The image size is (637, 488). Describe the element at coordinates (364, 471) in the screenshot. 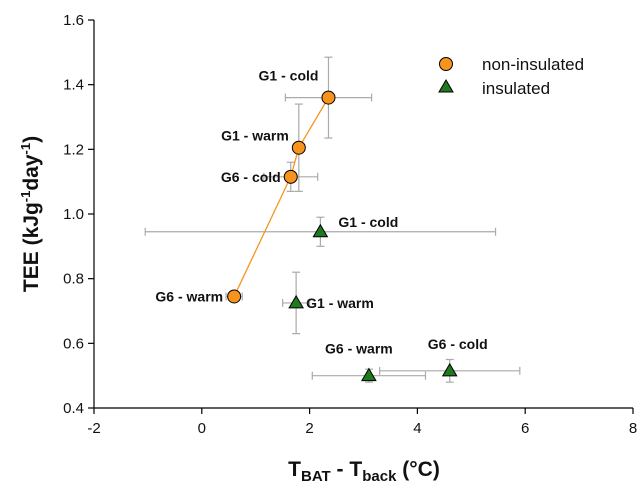

I see `x-axis-title: TBAT - Tback (°C)` at that location.